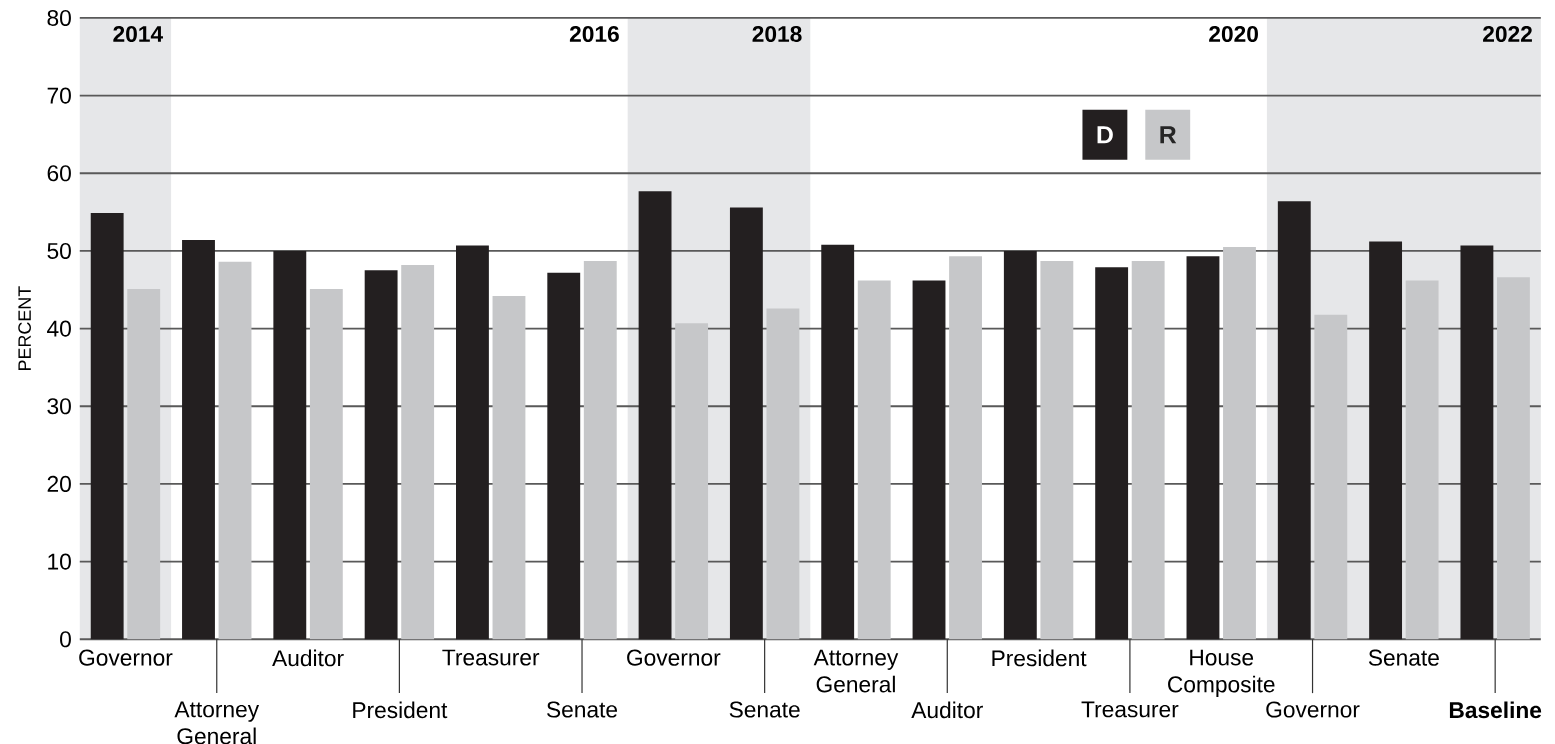 Image resolution: width=1555 pixels, height=744 pixels. What do you see at coordinates (1168, 135) in the screenshot?
I see `text: R` at bounding box center [1168, 135].